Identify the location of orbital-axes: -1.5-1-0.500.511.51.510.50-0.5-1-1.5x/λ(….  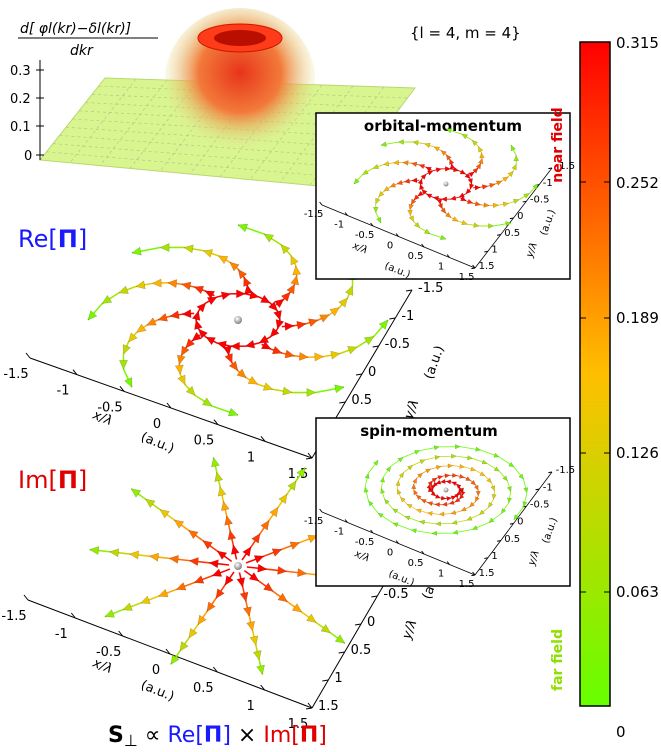
(439, 222).